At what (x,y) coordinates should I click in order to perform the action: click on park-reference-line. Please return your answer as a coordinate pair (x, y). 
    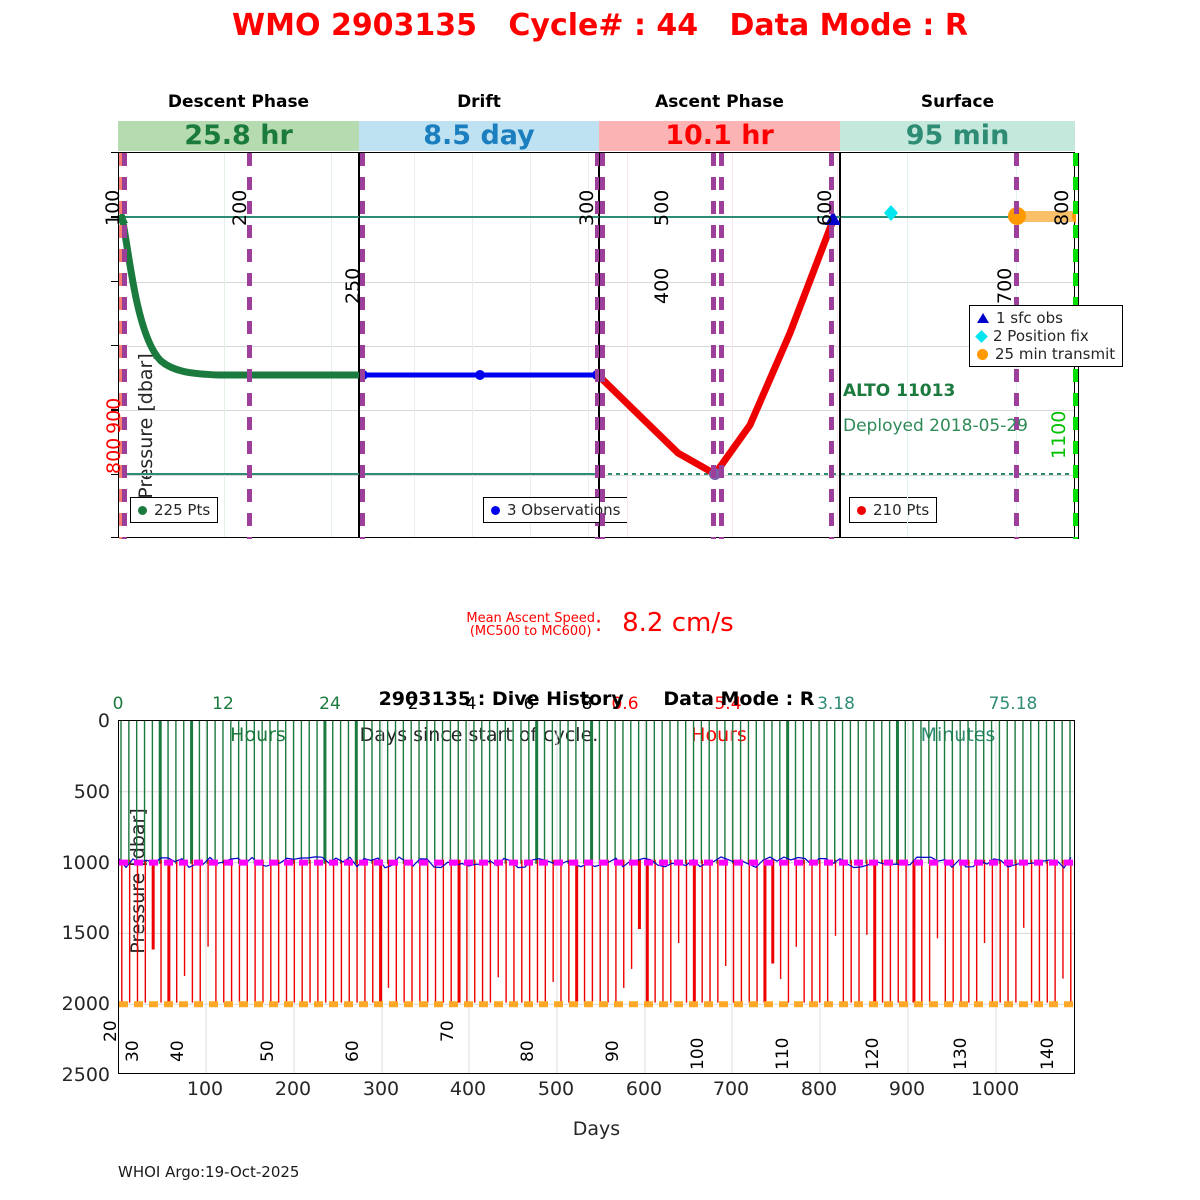
    Looking at the image, I should click on (239, 474).